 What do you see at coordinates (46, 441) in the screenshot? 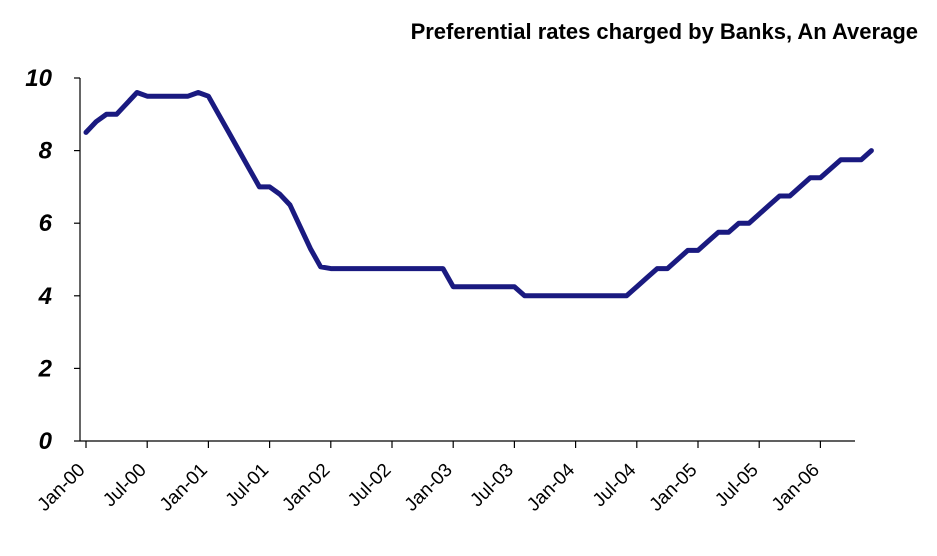
I see `y-tick-label: 0` at bounding box center [46, 441].